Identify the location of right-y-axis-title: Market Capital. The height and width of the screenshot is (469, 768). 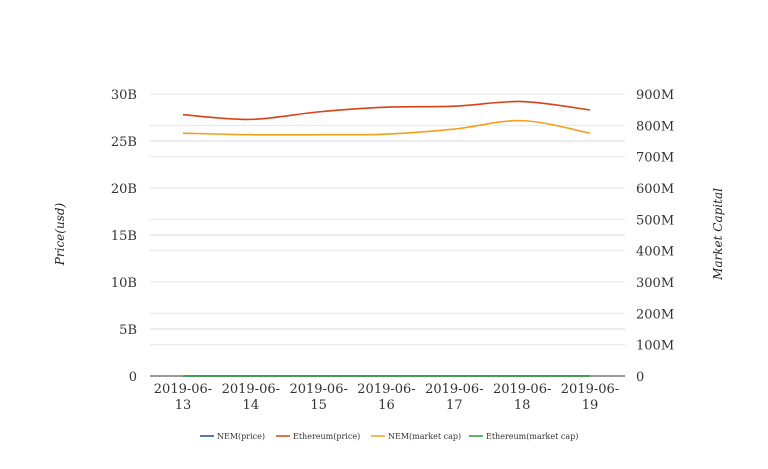
(718, 234).